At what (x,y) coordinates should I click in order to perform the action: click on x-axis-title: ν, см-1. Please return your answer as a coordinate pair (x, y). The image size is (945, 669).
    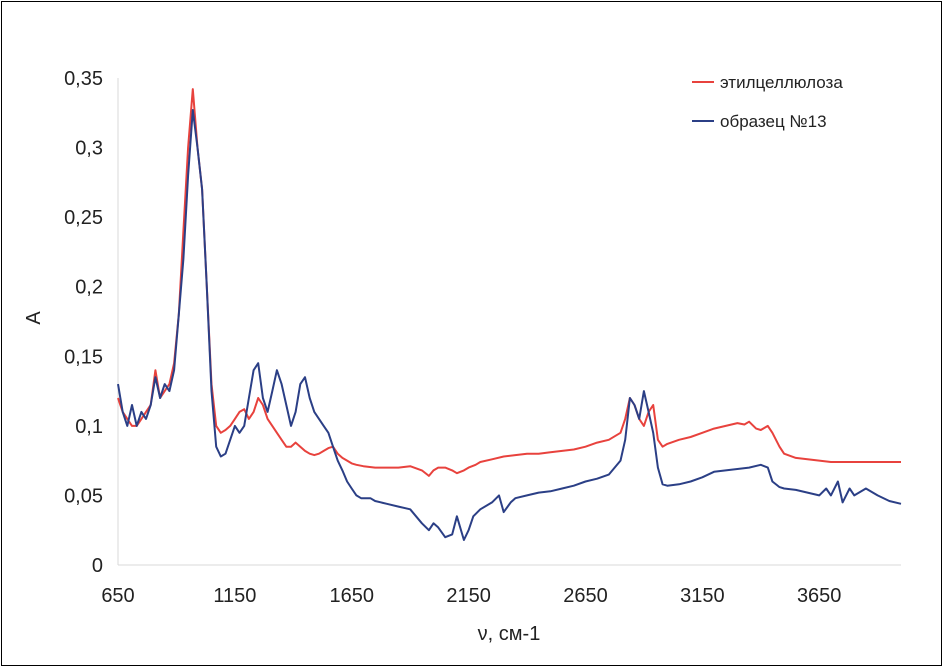
    Looking at the image, I should click on (509, 634).